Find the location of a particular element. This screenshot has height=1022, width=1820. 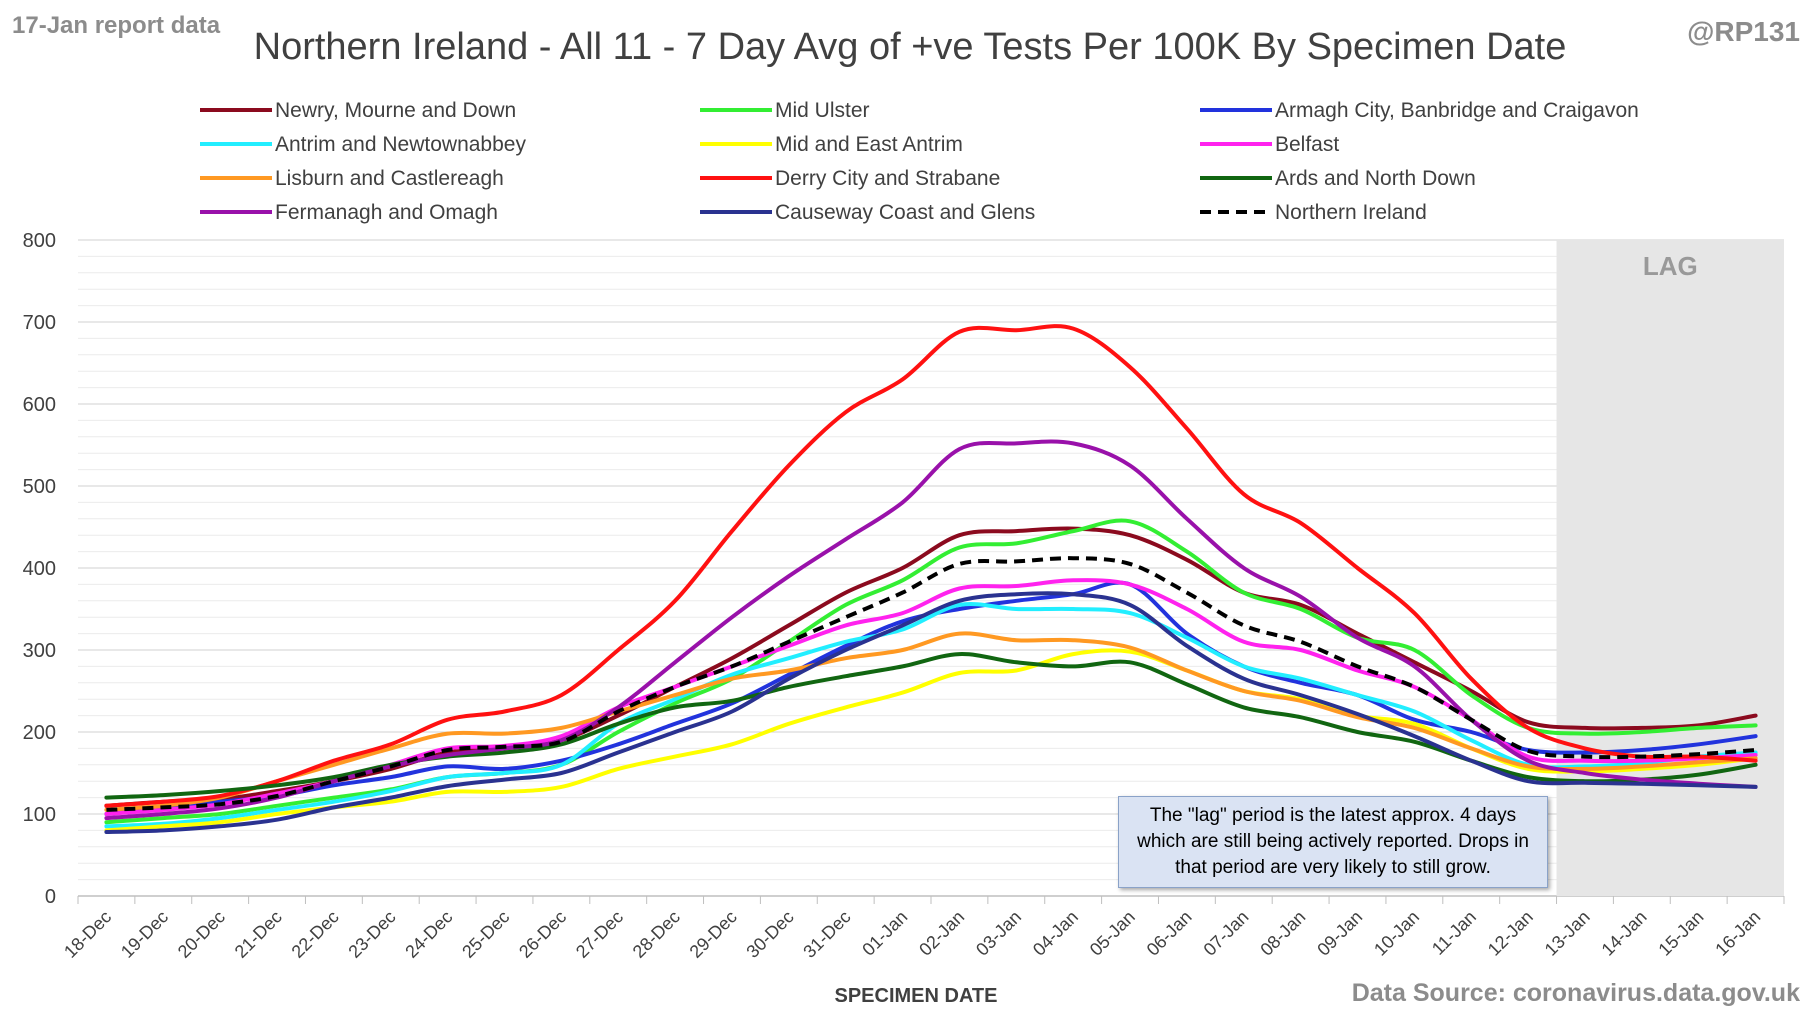

x-tick-label: 26-Dec is located at coordinates (542, 934).